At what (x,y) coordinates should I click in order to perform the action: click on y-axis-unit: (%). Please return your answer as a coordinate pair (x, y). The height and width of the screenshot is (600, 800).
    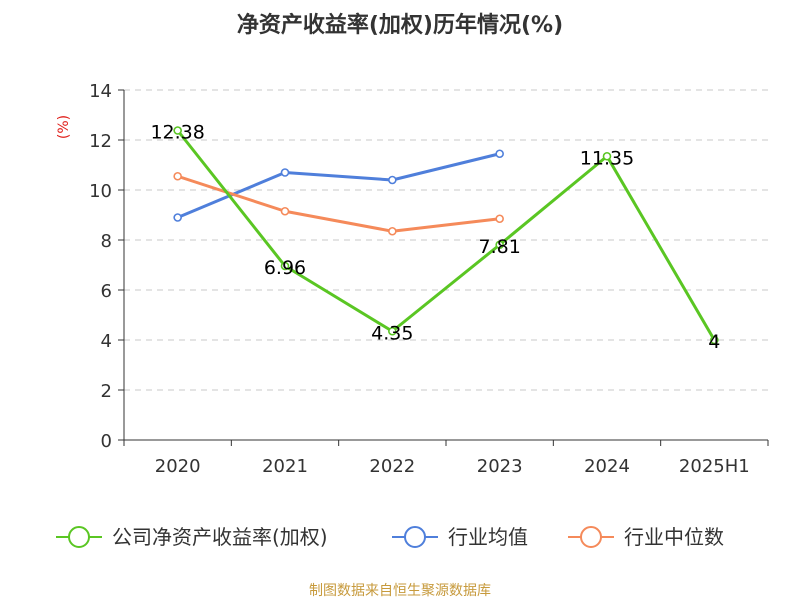
    Looking at the image, I should click on (64, 127).